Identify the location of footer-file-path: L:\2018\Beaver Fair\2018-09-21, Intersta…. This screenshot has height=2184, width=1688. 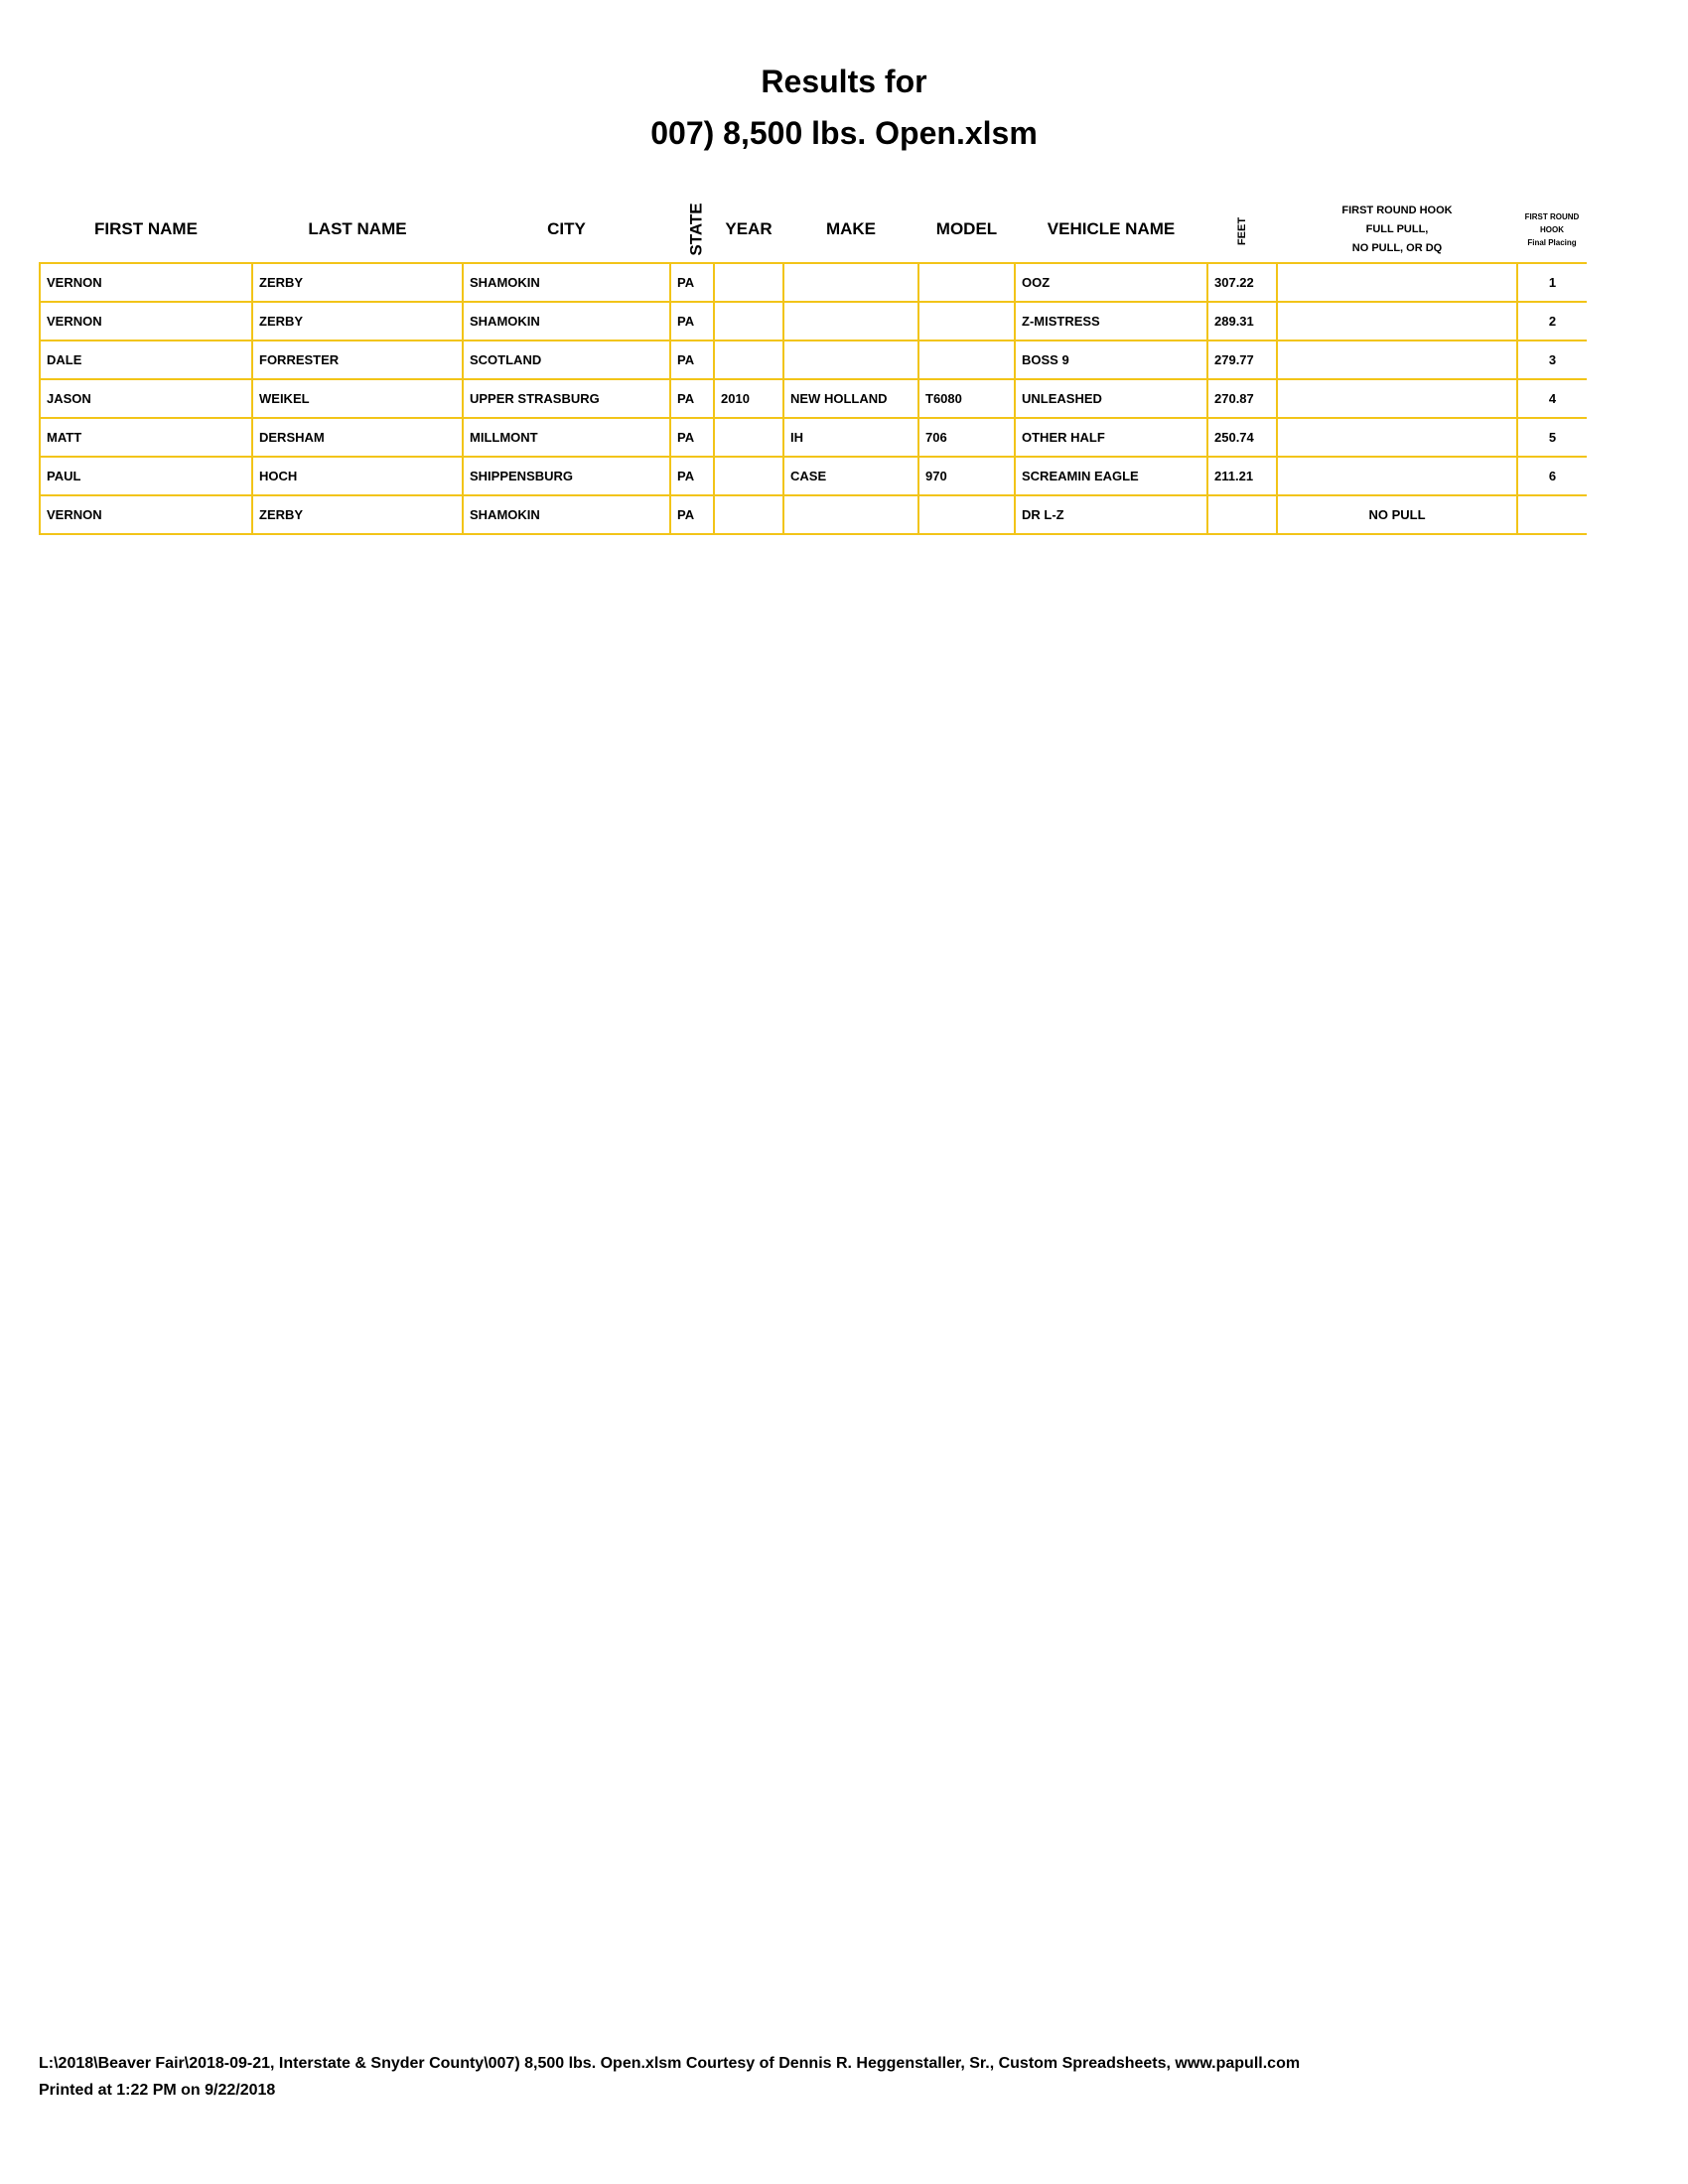
(670, 2063).